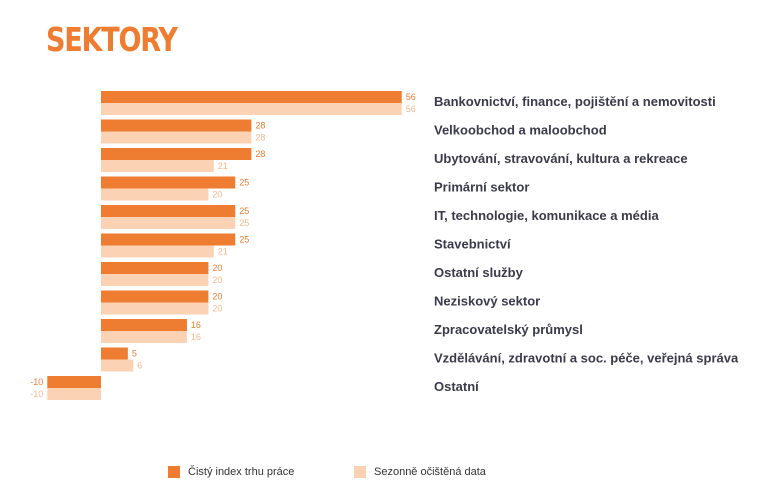  I want to click on value-label-primary: 5, so click(134, 354).